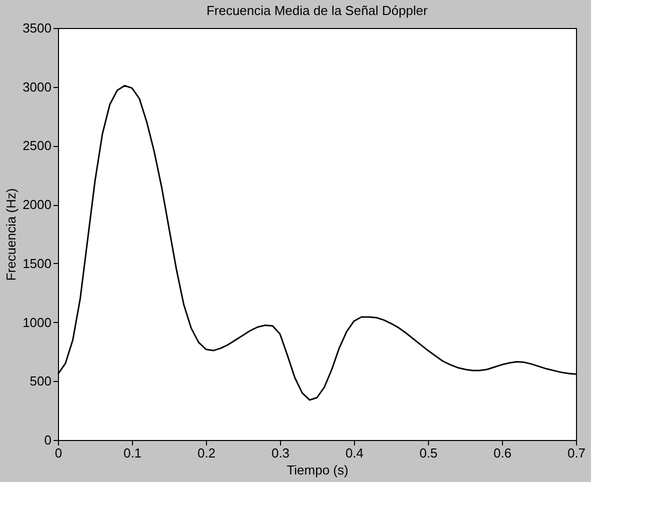 The height and width of the screenshot is (513, 671). What do you see at coordinates (206, 453) in the screenshot?
I see `x-tick-label: 0.2` at bounding box center [206, 453].